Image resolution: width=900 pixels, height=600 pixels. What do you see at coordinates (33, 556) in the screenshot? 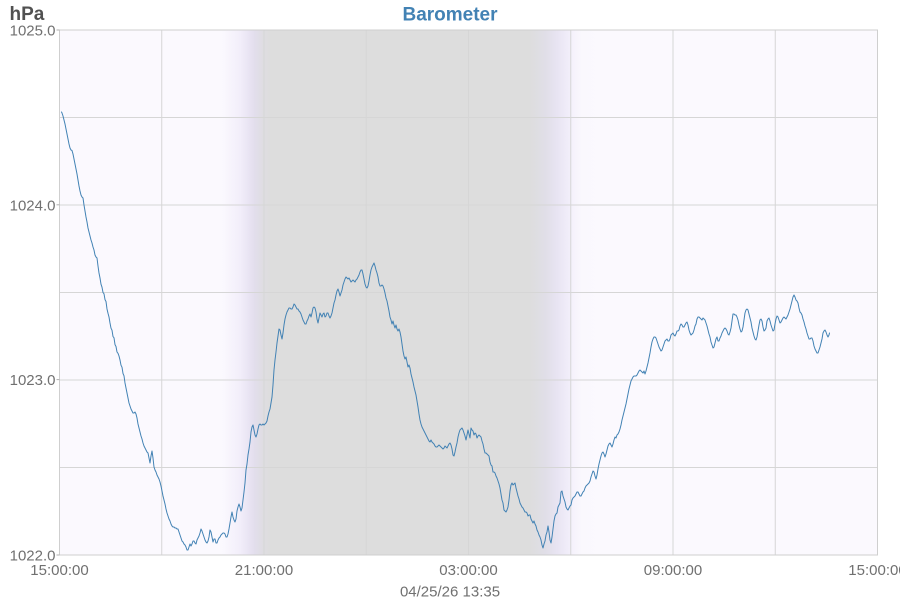
I see `svg-text: 1022.0` at bounding box center [33, 556].